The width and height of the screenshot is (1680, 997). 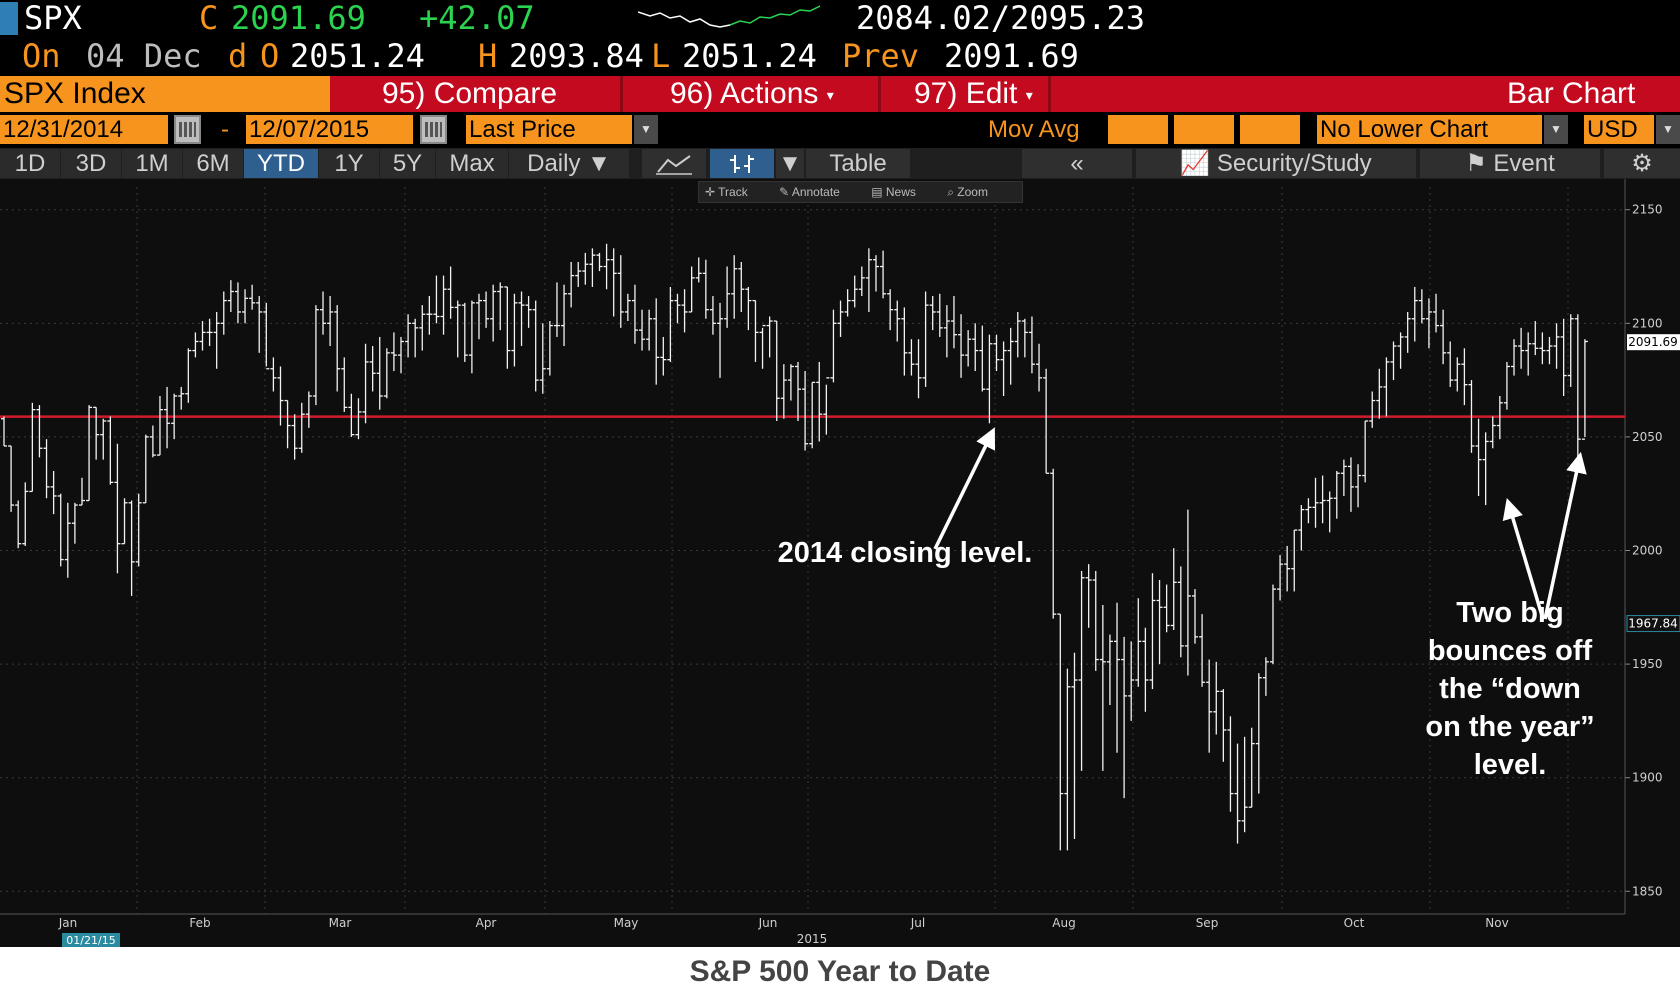 I want to click on event-button: ⚑ Event, so click(x=1510, y=163).